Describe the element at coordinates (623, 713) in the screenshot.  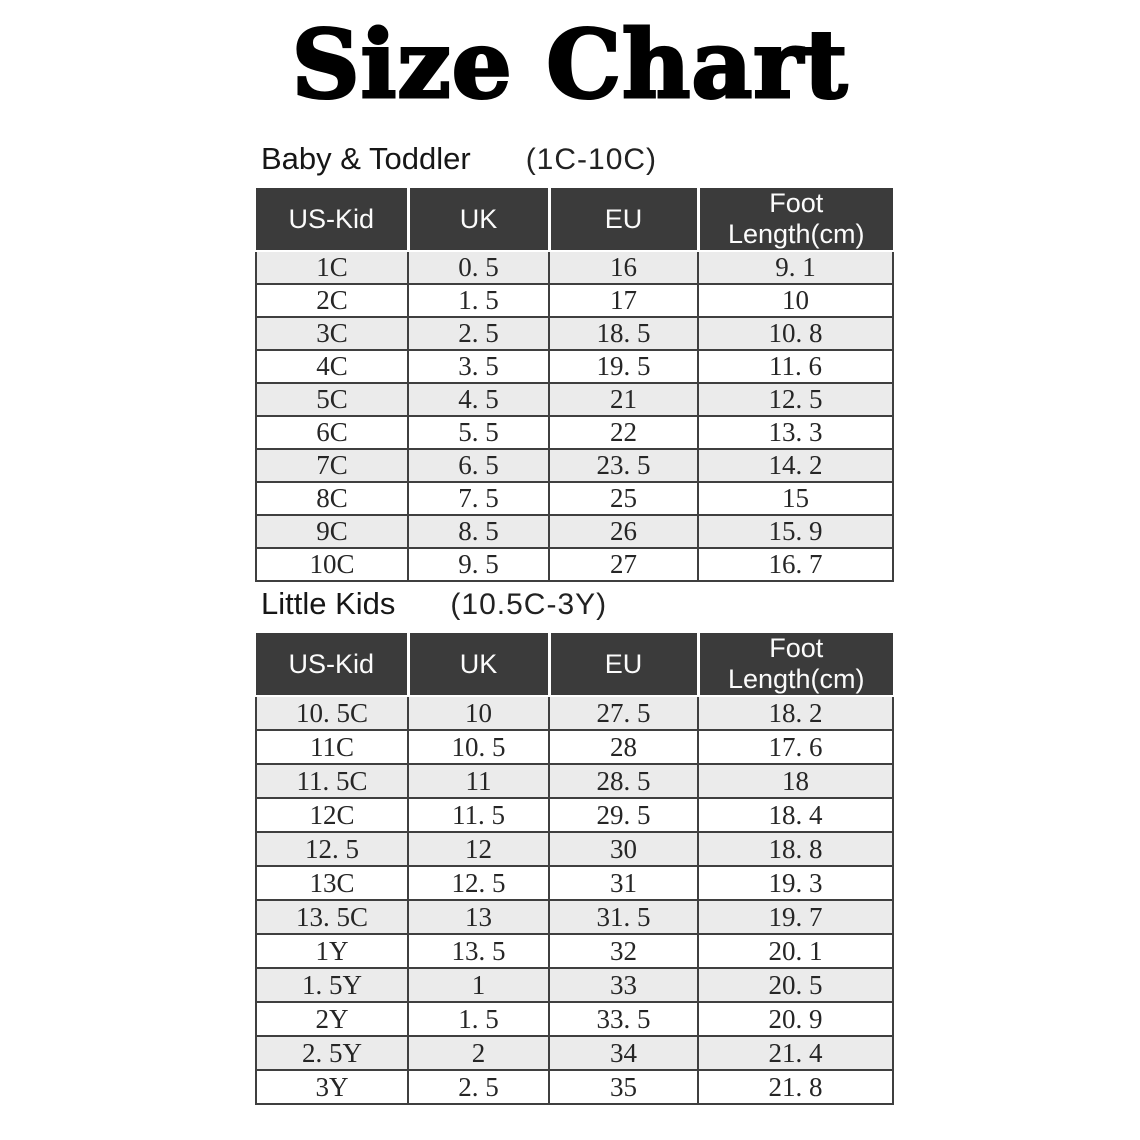
I see `table-cell: 27. 5` at that location.